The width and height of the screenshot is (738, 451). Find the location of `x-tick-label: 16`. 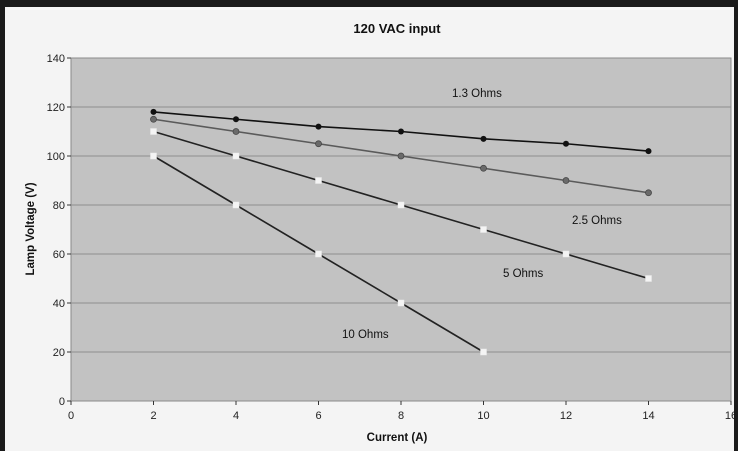

x-tick-label: 16 is located at coordinates (729, 416).